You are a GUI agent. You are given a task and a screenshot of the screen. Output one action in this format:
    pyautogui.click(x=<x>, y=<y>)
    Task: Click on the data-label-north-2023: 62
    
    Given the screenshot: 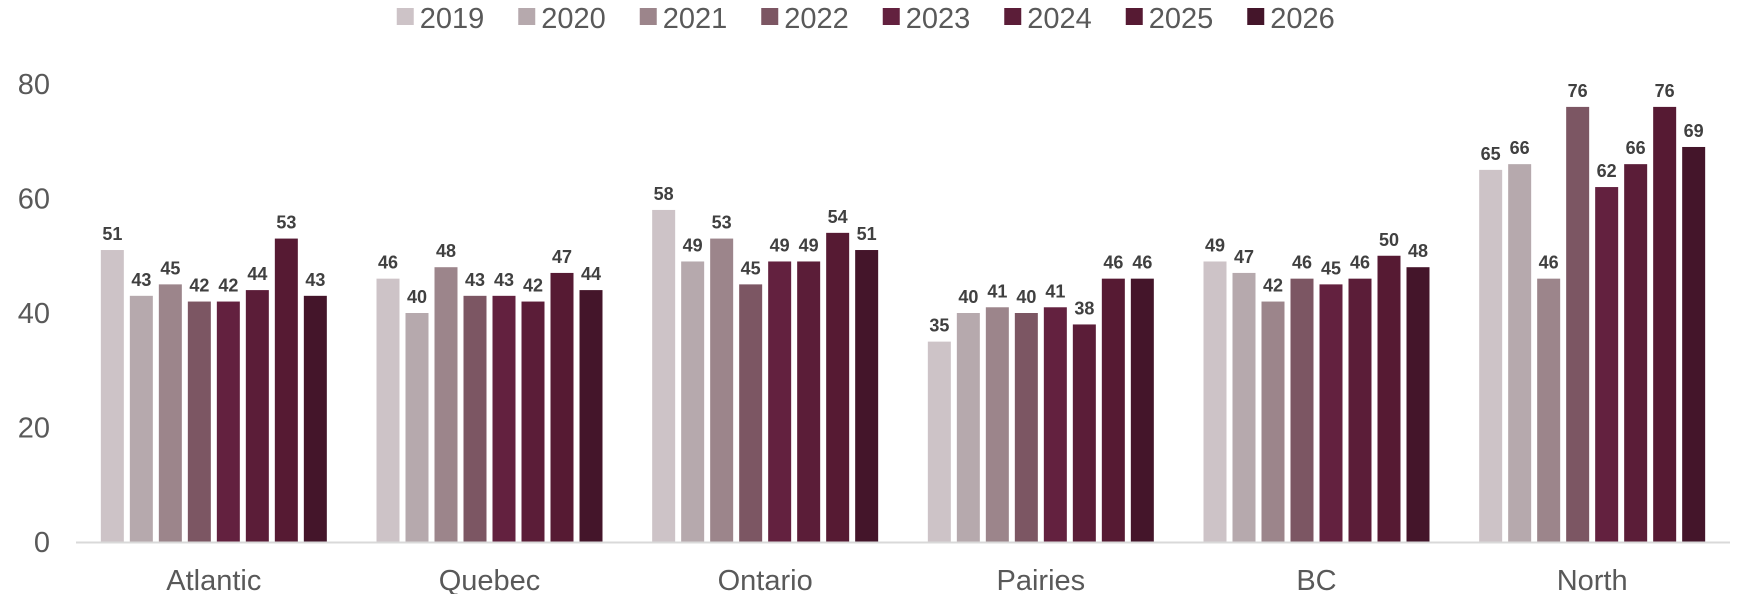 What is the action you would take?
    pyautogui.click(x=1607, y=171)
    